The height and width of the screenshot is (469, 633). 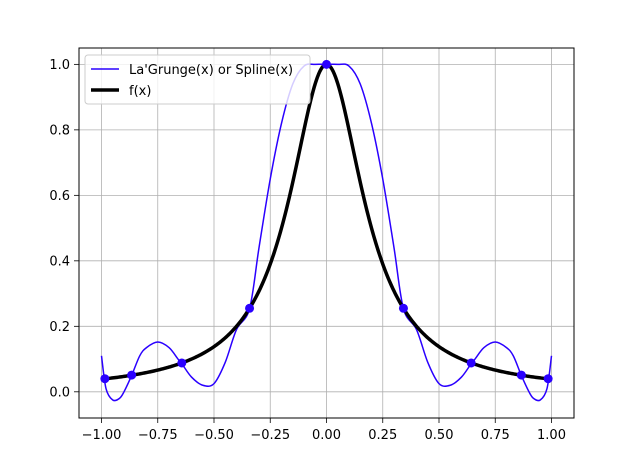 What do you see at coordinates (211, 70) in the screenshot?
I see `legend-label-spline: La'Grunge(x) or Spline(x)` at bounding box center [211, 70].